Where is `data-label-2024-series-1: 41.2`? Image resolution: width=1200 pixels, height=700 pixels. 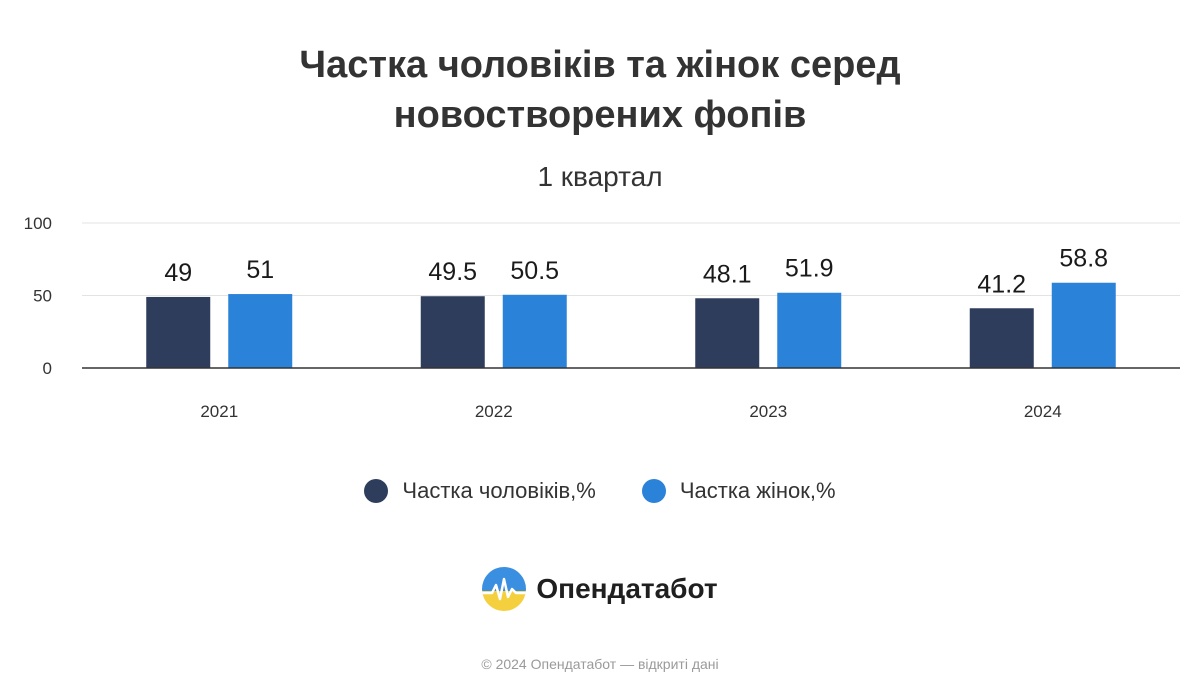
data-label-2024-series-1: 41.2 is located at coordinates (1001, 284).